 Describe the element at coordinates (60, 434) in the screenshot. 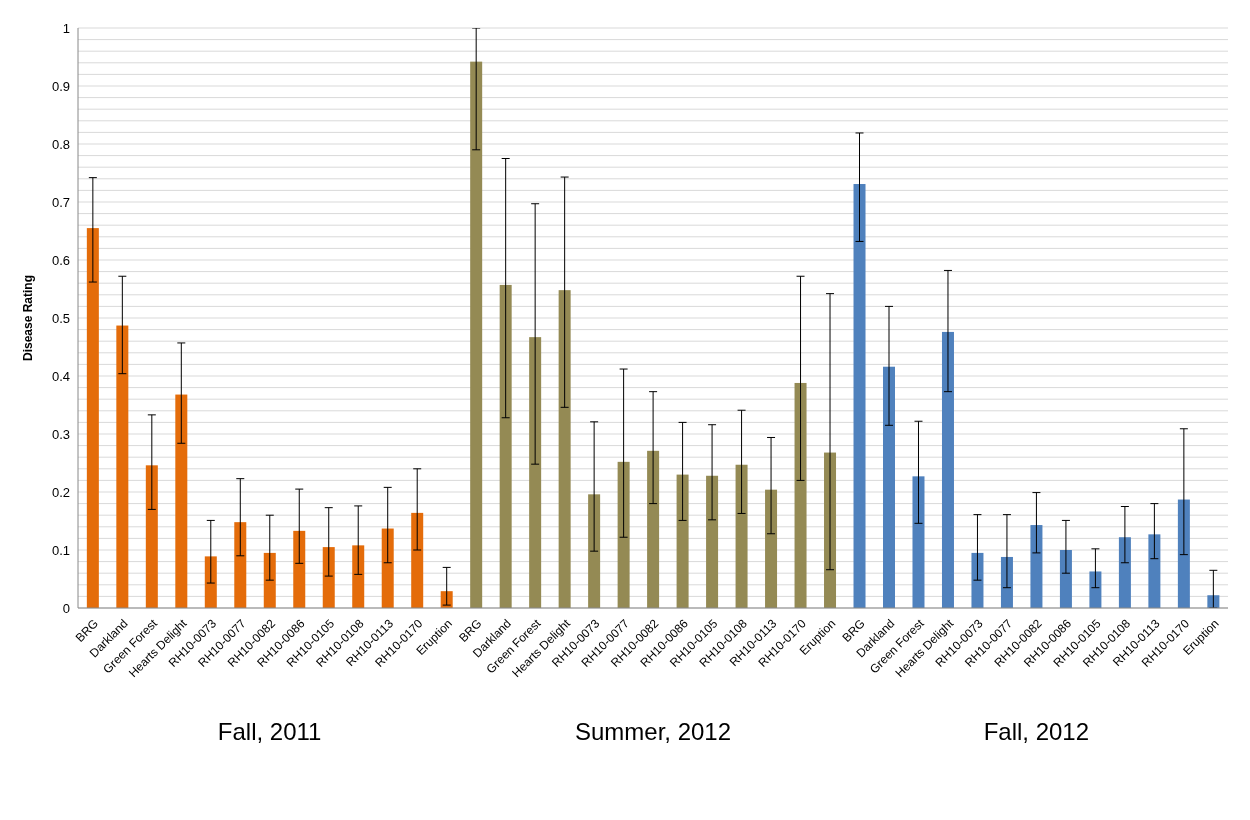

I see `y-tick-label: 0.3` at that location.